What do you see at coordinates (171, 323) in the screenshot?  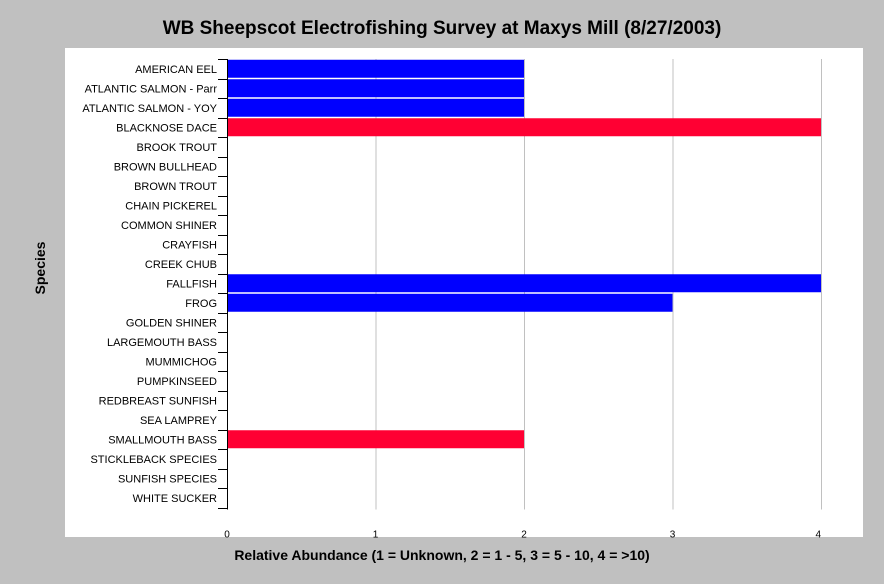 I see `category-label: GOLDEN SHINER` at bounding box center [171, 323].